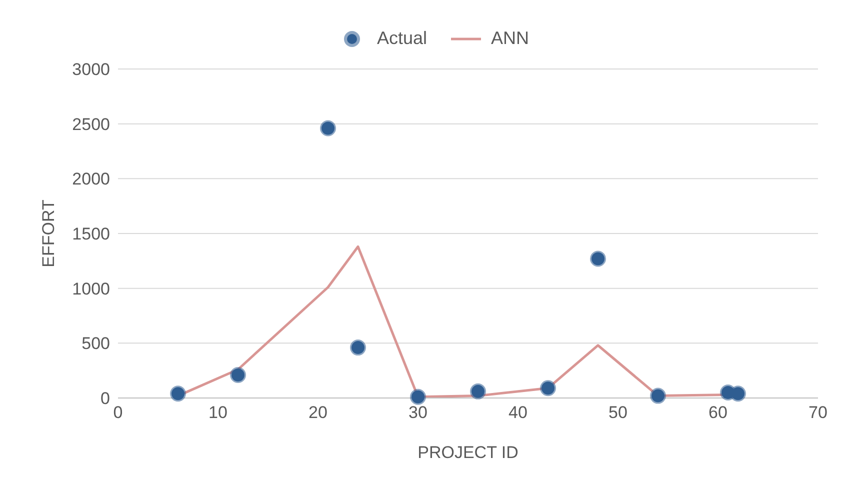  What do you see at coordinates (118, 412) in the screenshot?
I see `x-tick-label: 0` at bounding box center [118, 412].